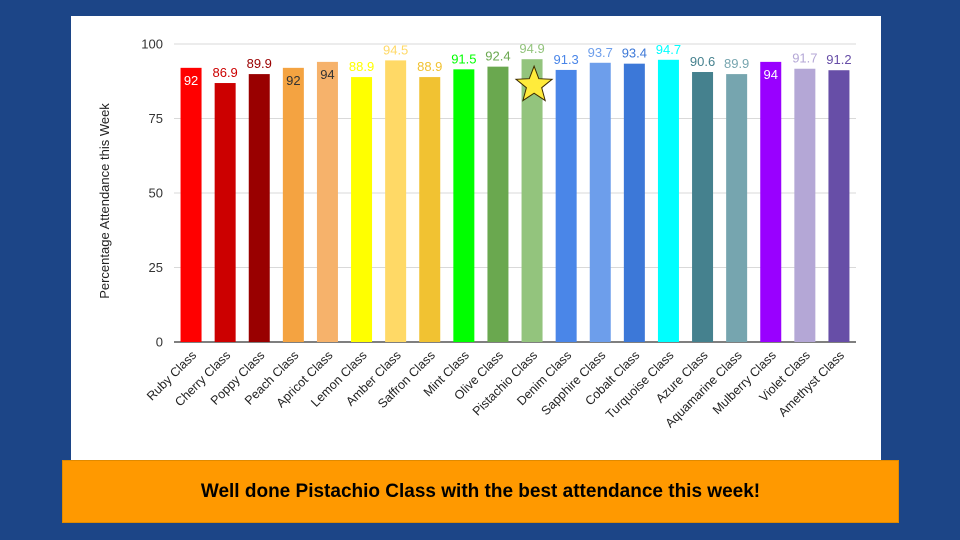 This screenshot has width=960, height=540. I want to click on data-label: 93.7, so click(600, 52).